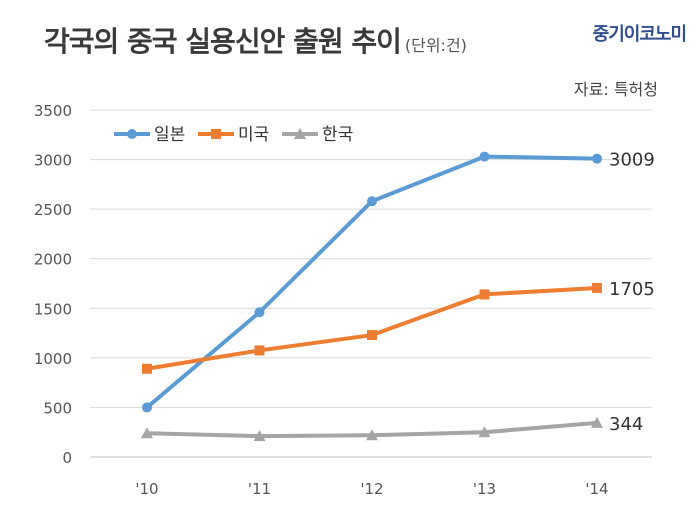  I want to click on y-tick-label: 1500, so click(53, 309).